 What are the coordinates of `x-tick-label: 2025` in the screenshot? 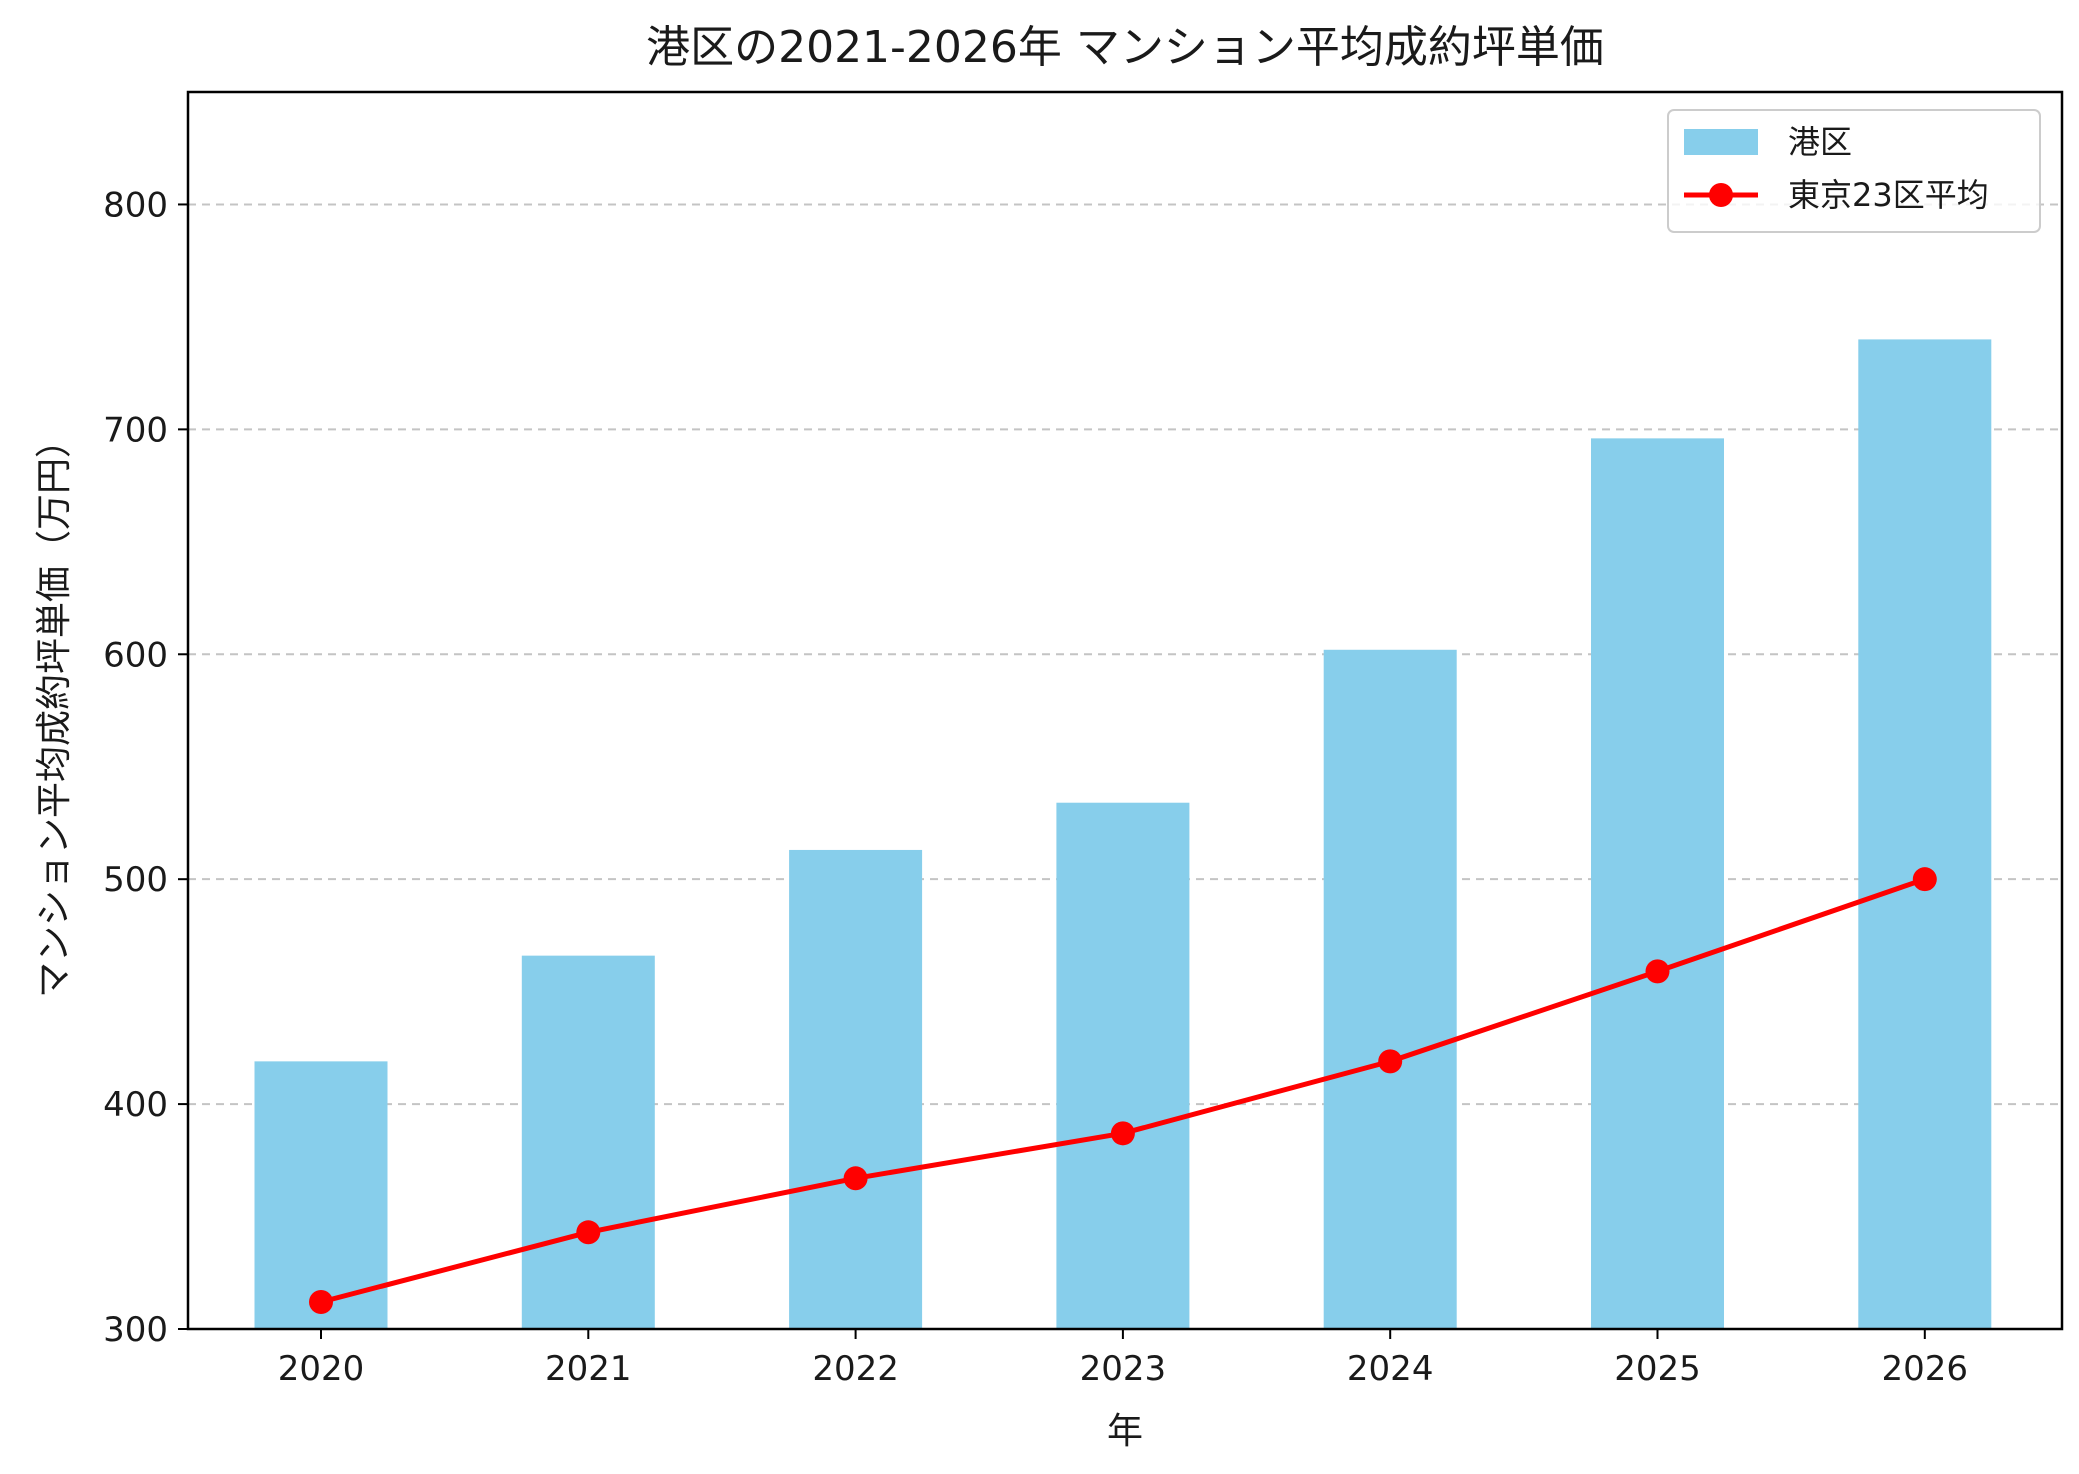 It's located at (1657, 1369).